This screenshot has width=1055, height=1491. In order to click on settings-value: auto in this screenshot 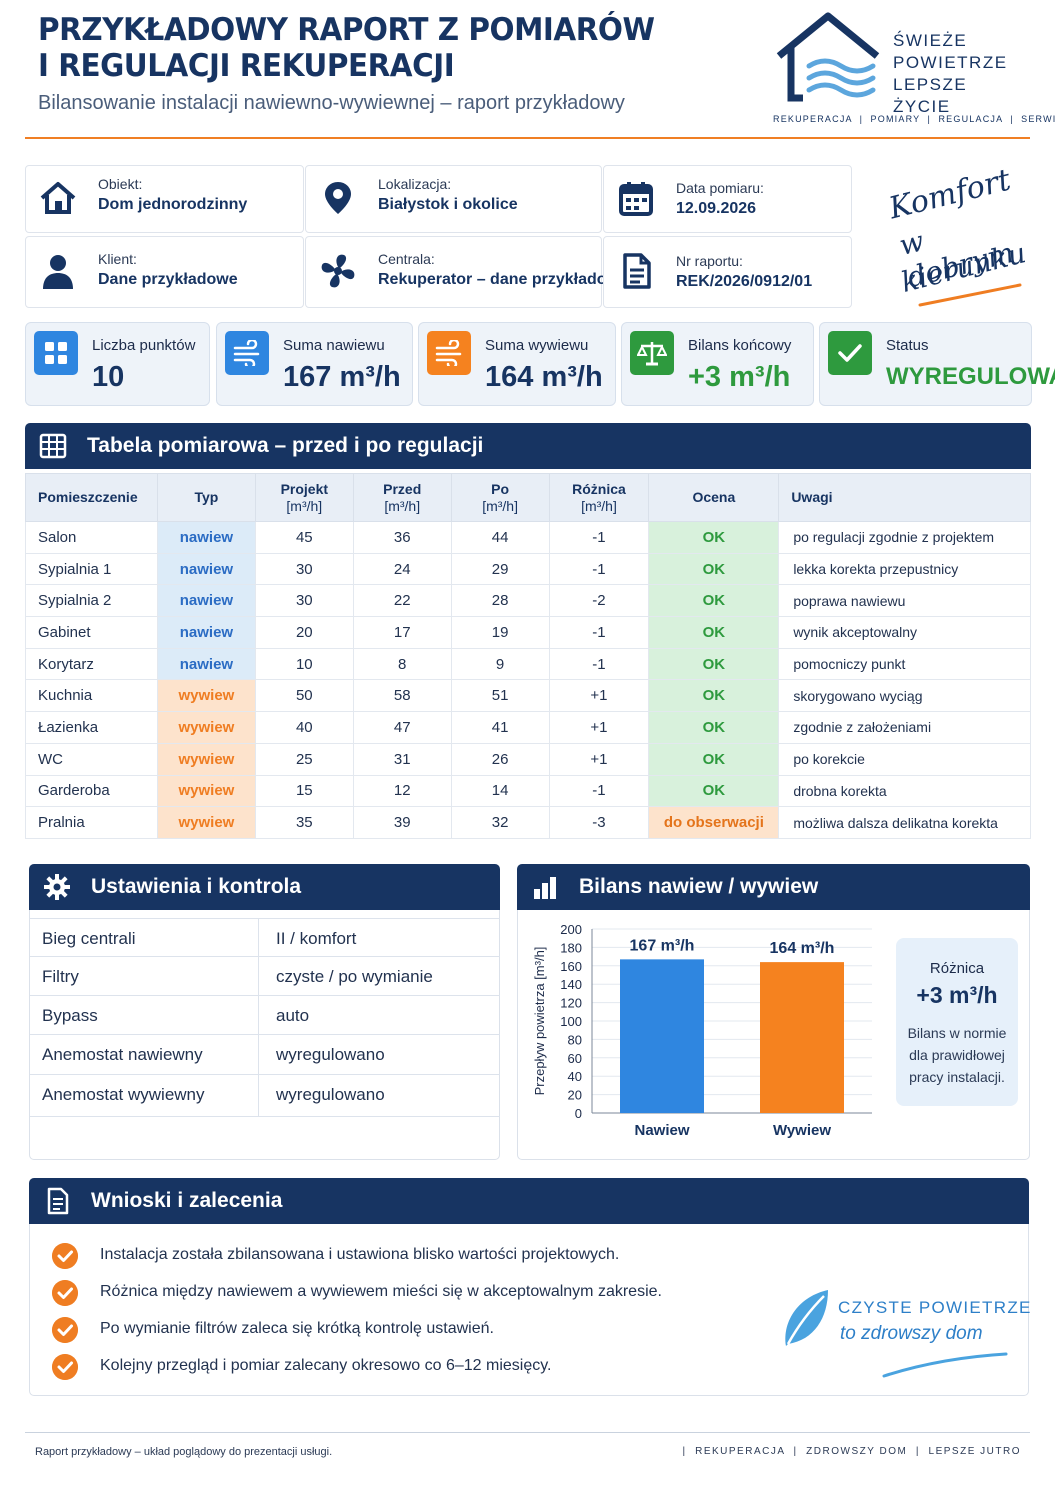, I will do `click(293, 1015)`.